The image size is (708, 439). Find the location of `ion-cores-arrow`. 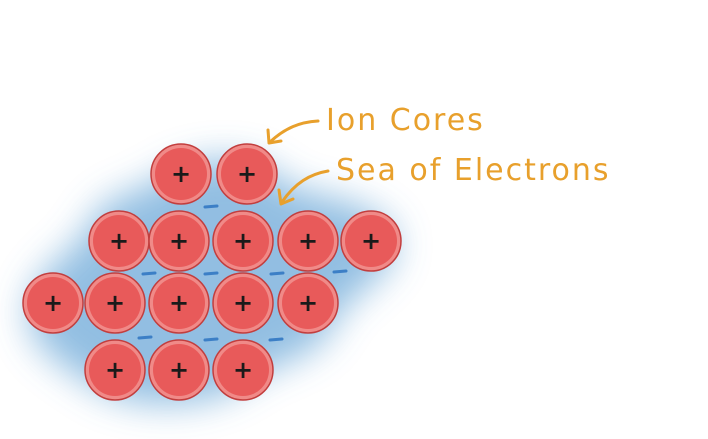

ion-cores-arrow is located at coordinates (294, 131).